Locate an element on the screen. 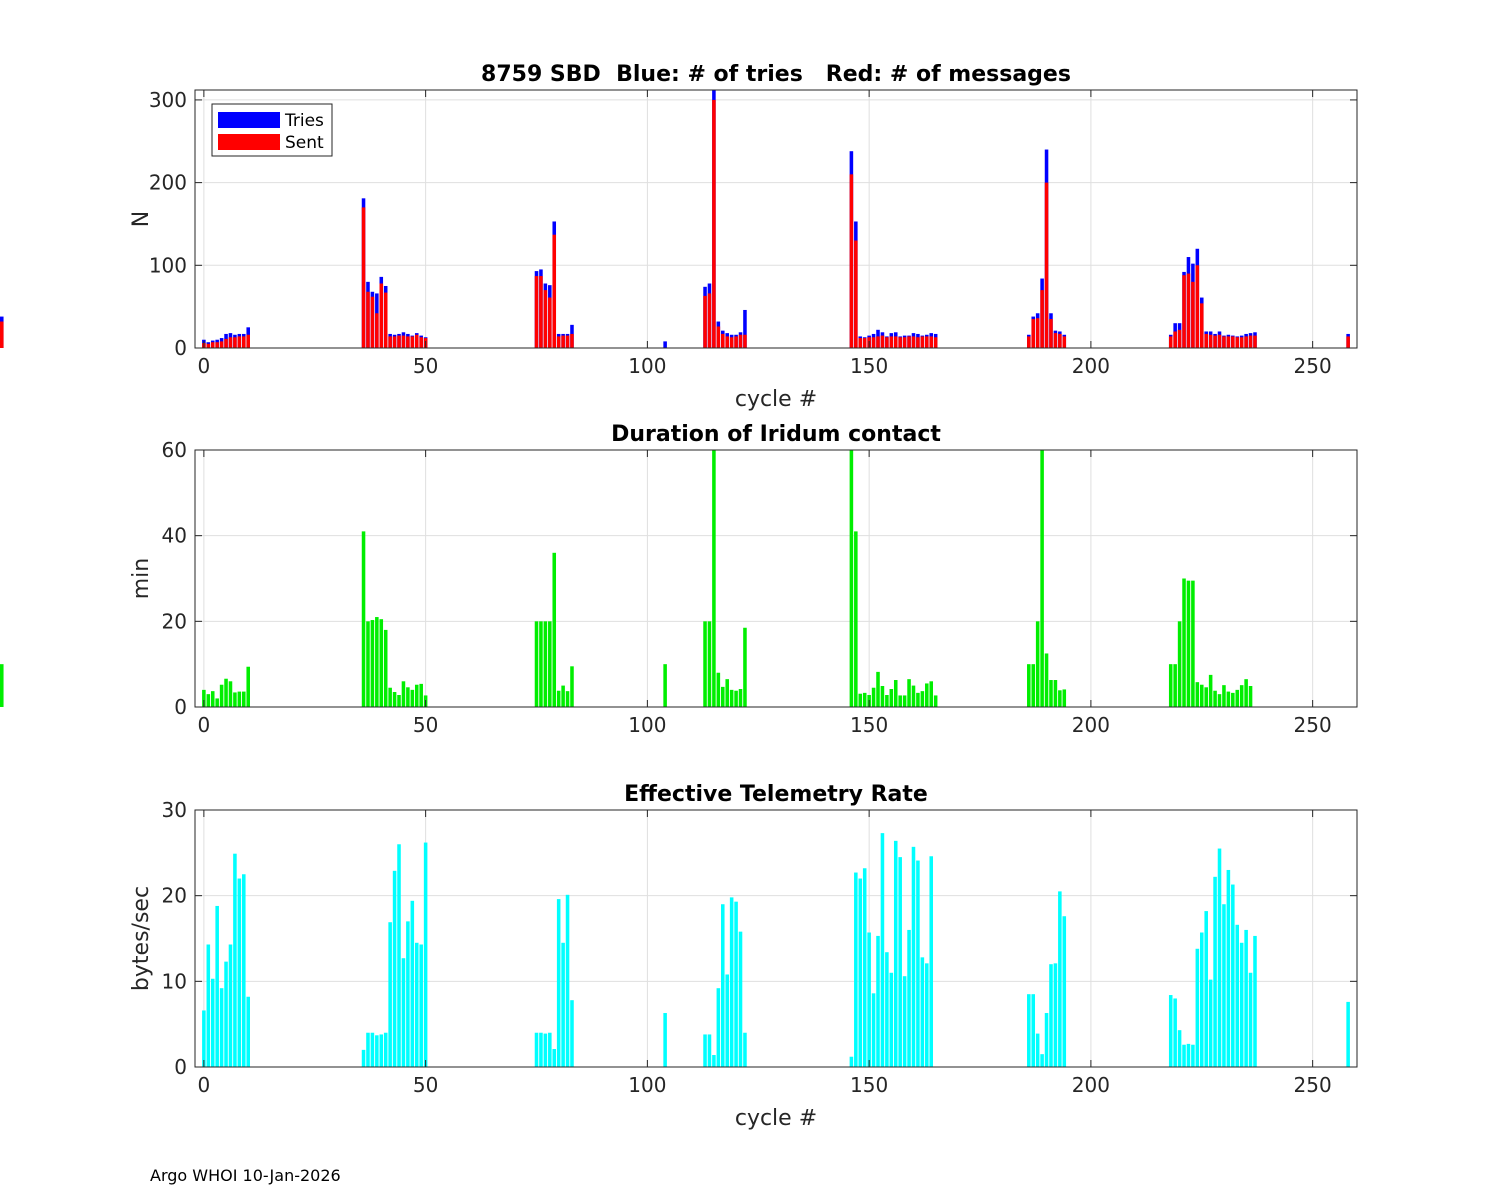  rate-xtick-label: 50 is located at coordinates (425, 1085).